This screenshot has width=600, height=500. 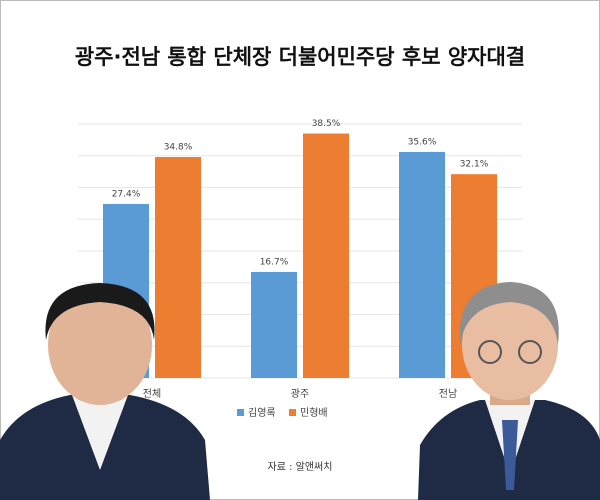 What do you see at coordinates (152, 394) in the screenshot?
I see `x-tick-label: 전체` at bounding box center [152, 394].